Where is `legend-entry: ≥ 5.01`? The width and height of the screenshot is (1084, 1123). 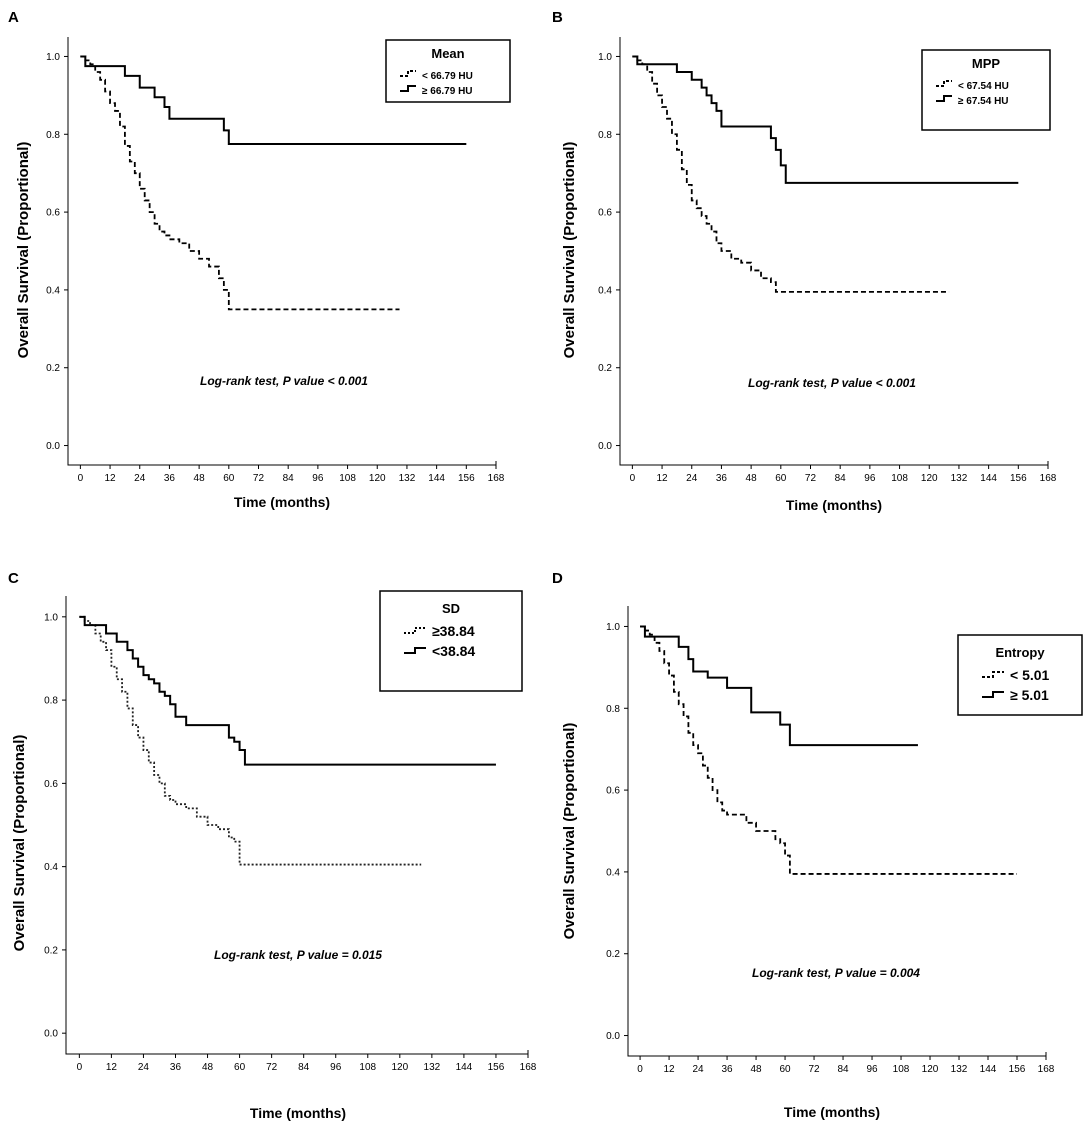
legend-entry: ≥ 5.01 is located at coordinates (1029, 695).